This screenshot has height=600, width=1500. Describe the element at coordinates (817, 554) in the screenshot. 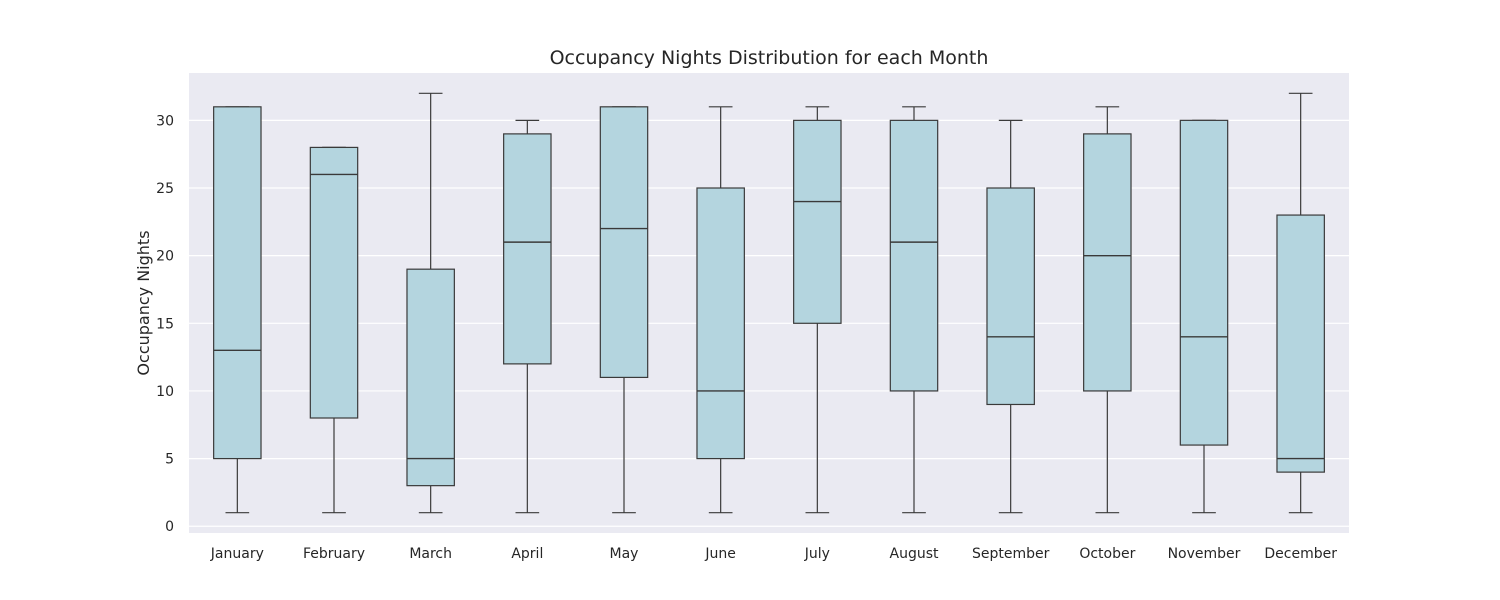

I see `x-tick-label: July` at that location.